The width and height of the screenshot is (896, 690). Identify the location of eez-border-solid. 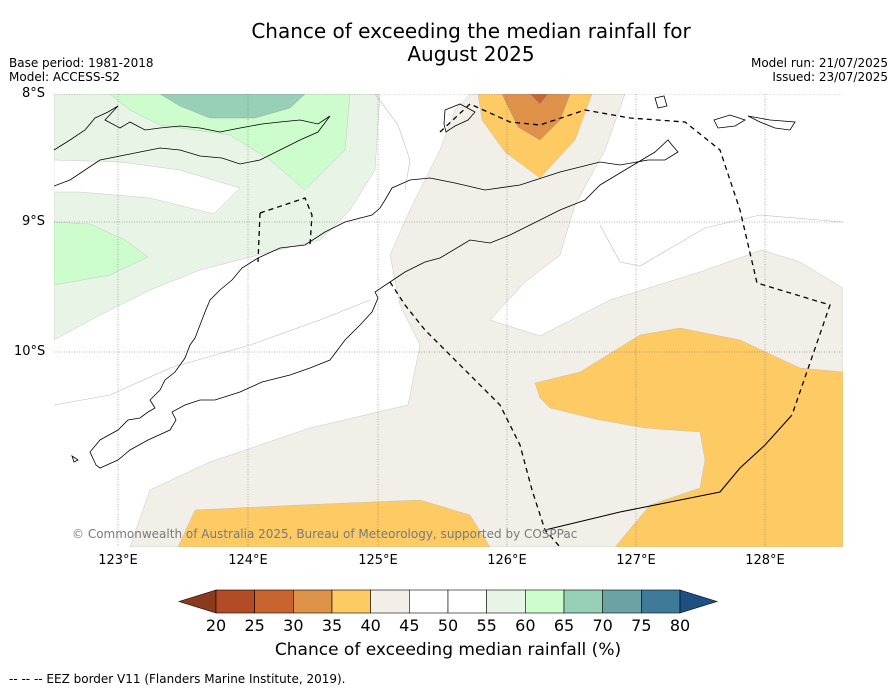
(668, 472).